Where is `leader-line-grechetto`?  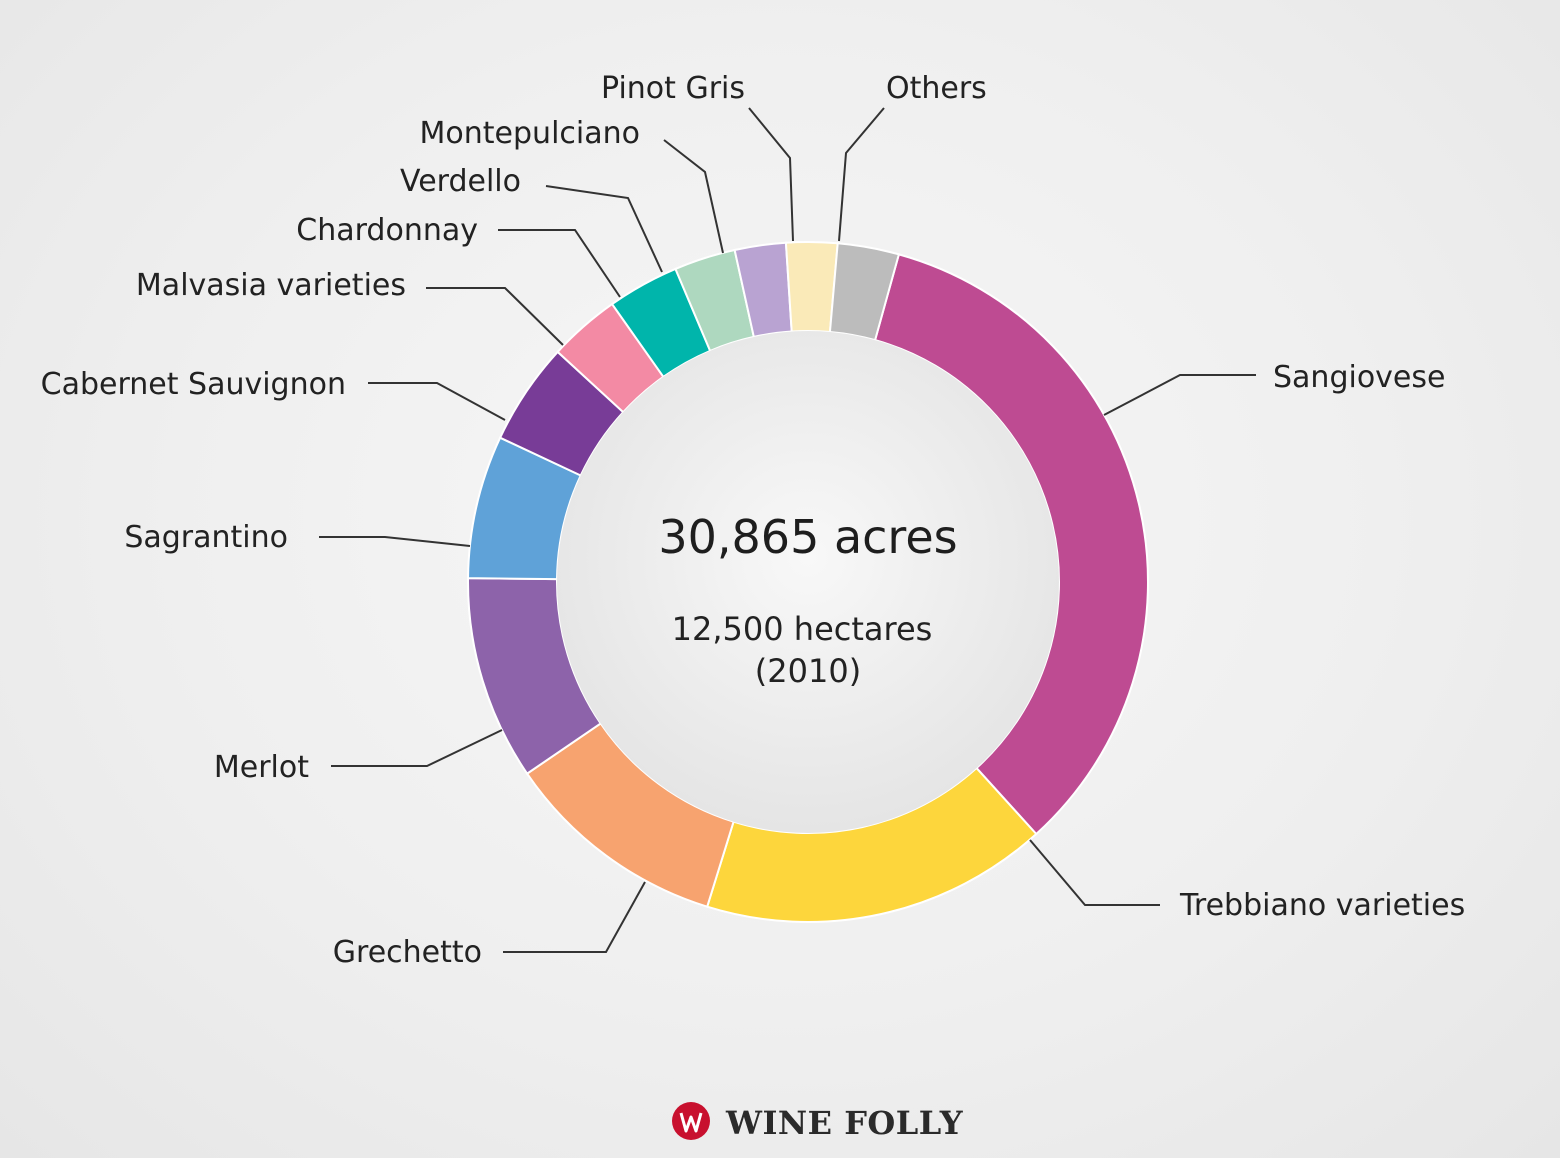 leader-line-grechetto is located at coordinates (574, 917).